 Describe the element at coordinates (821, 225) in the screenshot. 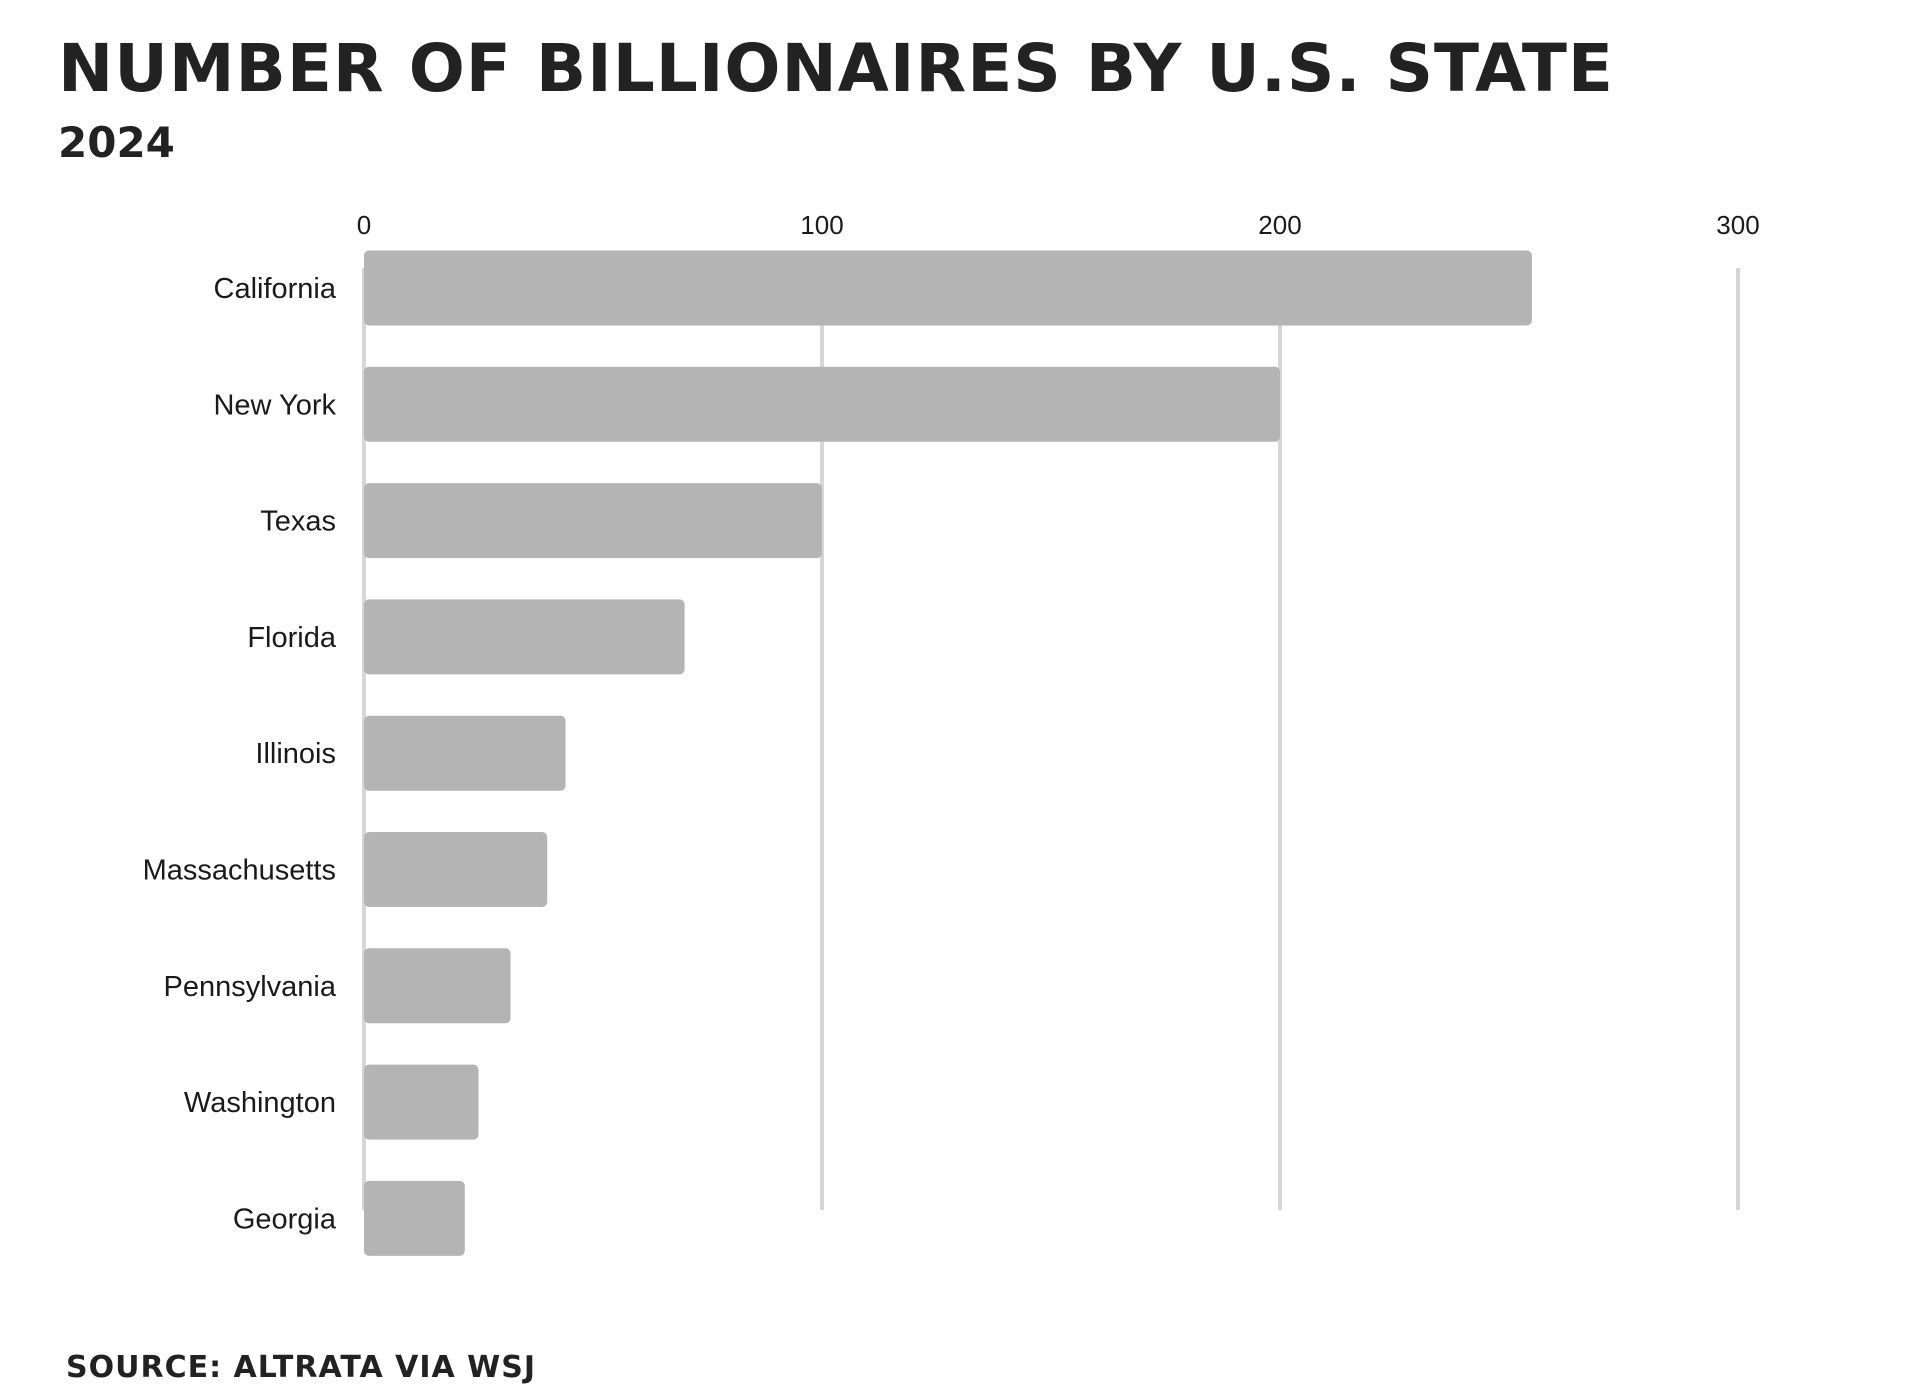

I see `x-tick-label: 100` at that location.